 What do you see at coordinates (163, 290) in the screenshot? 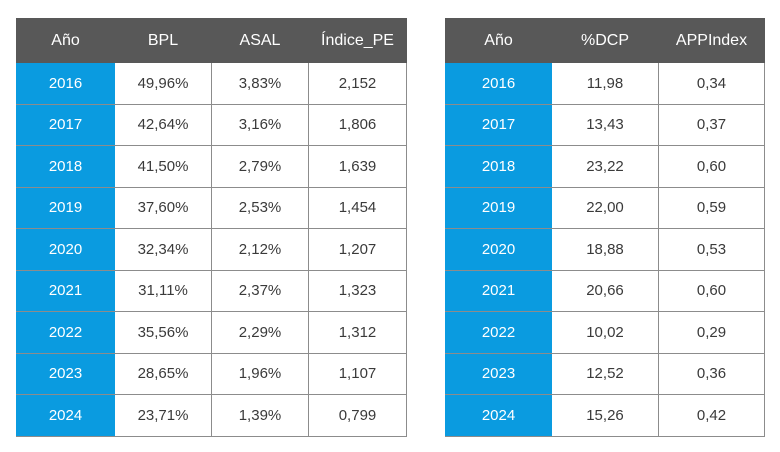
I see `value-cell: 31,11%` at bounding box center [163, 290].